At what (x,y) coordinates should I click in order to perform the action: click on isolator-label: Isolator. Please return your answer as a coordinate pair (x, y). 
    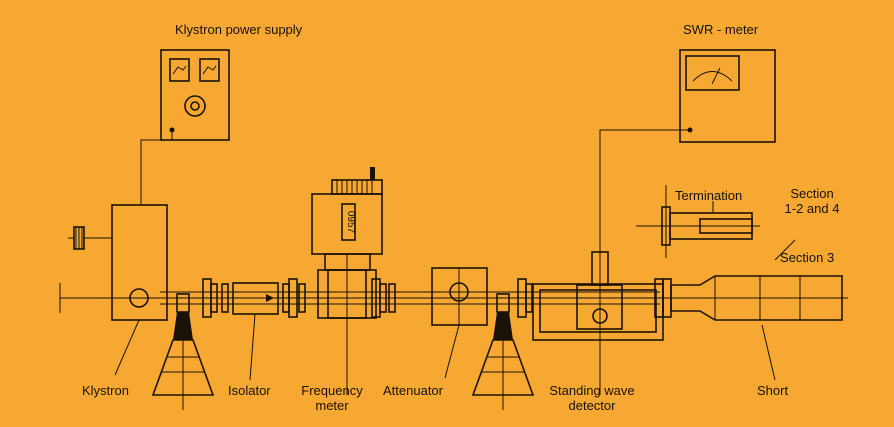
    Looking at the image, I should click on (249, 390).